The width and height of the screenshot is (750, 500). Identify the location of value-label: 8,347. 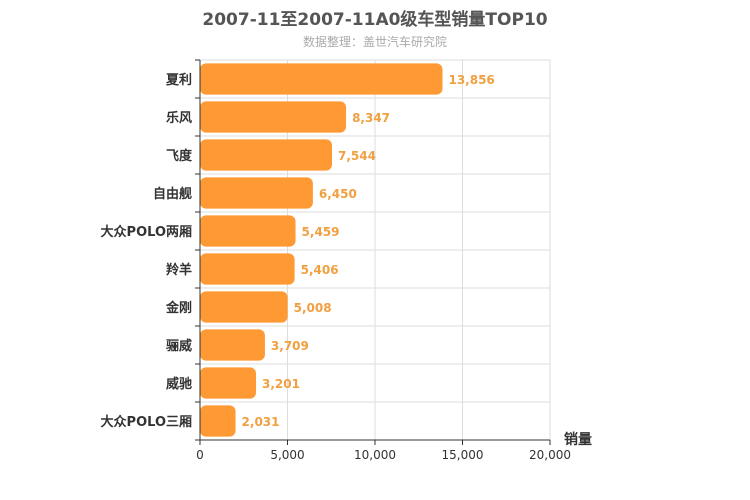
(371, 118).